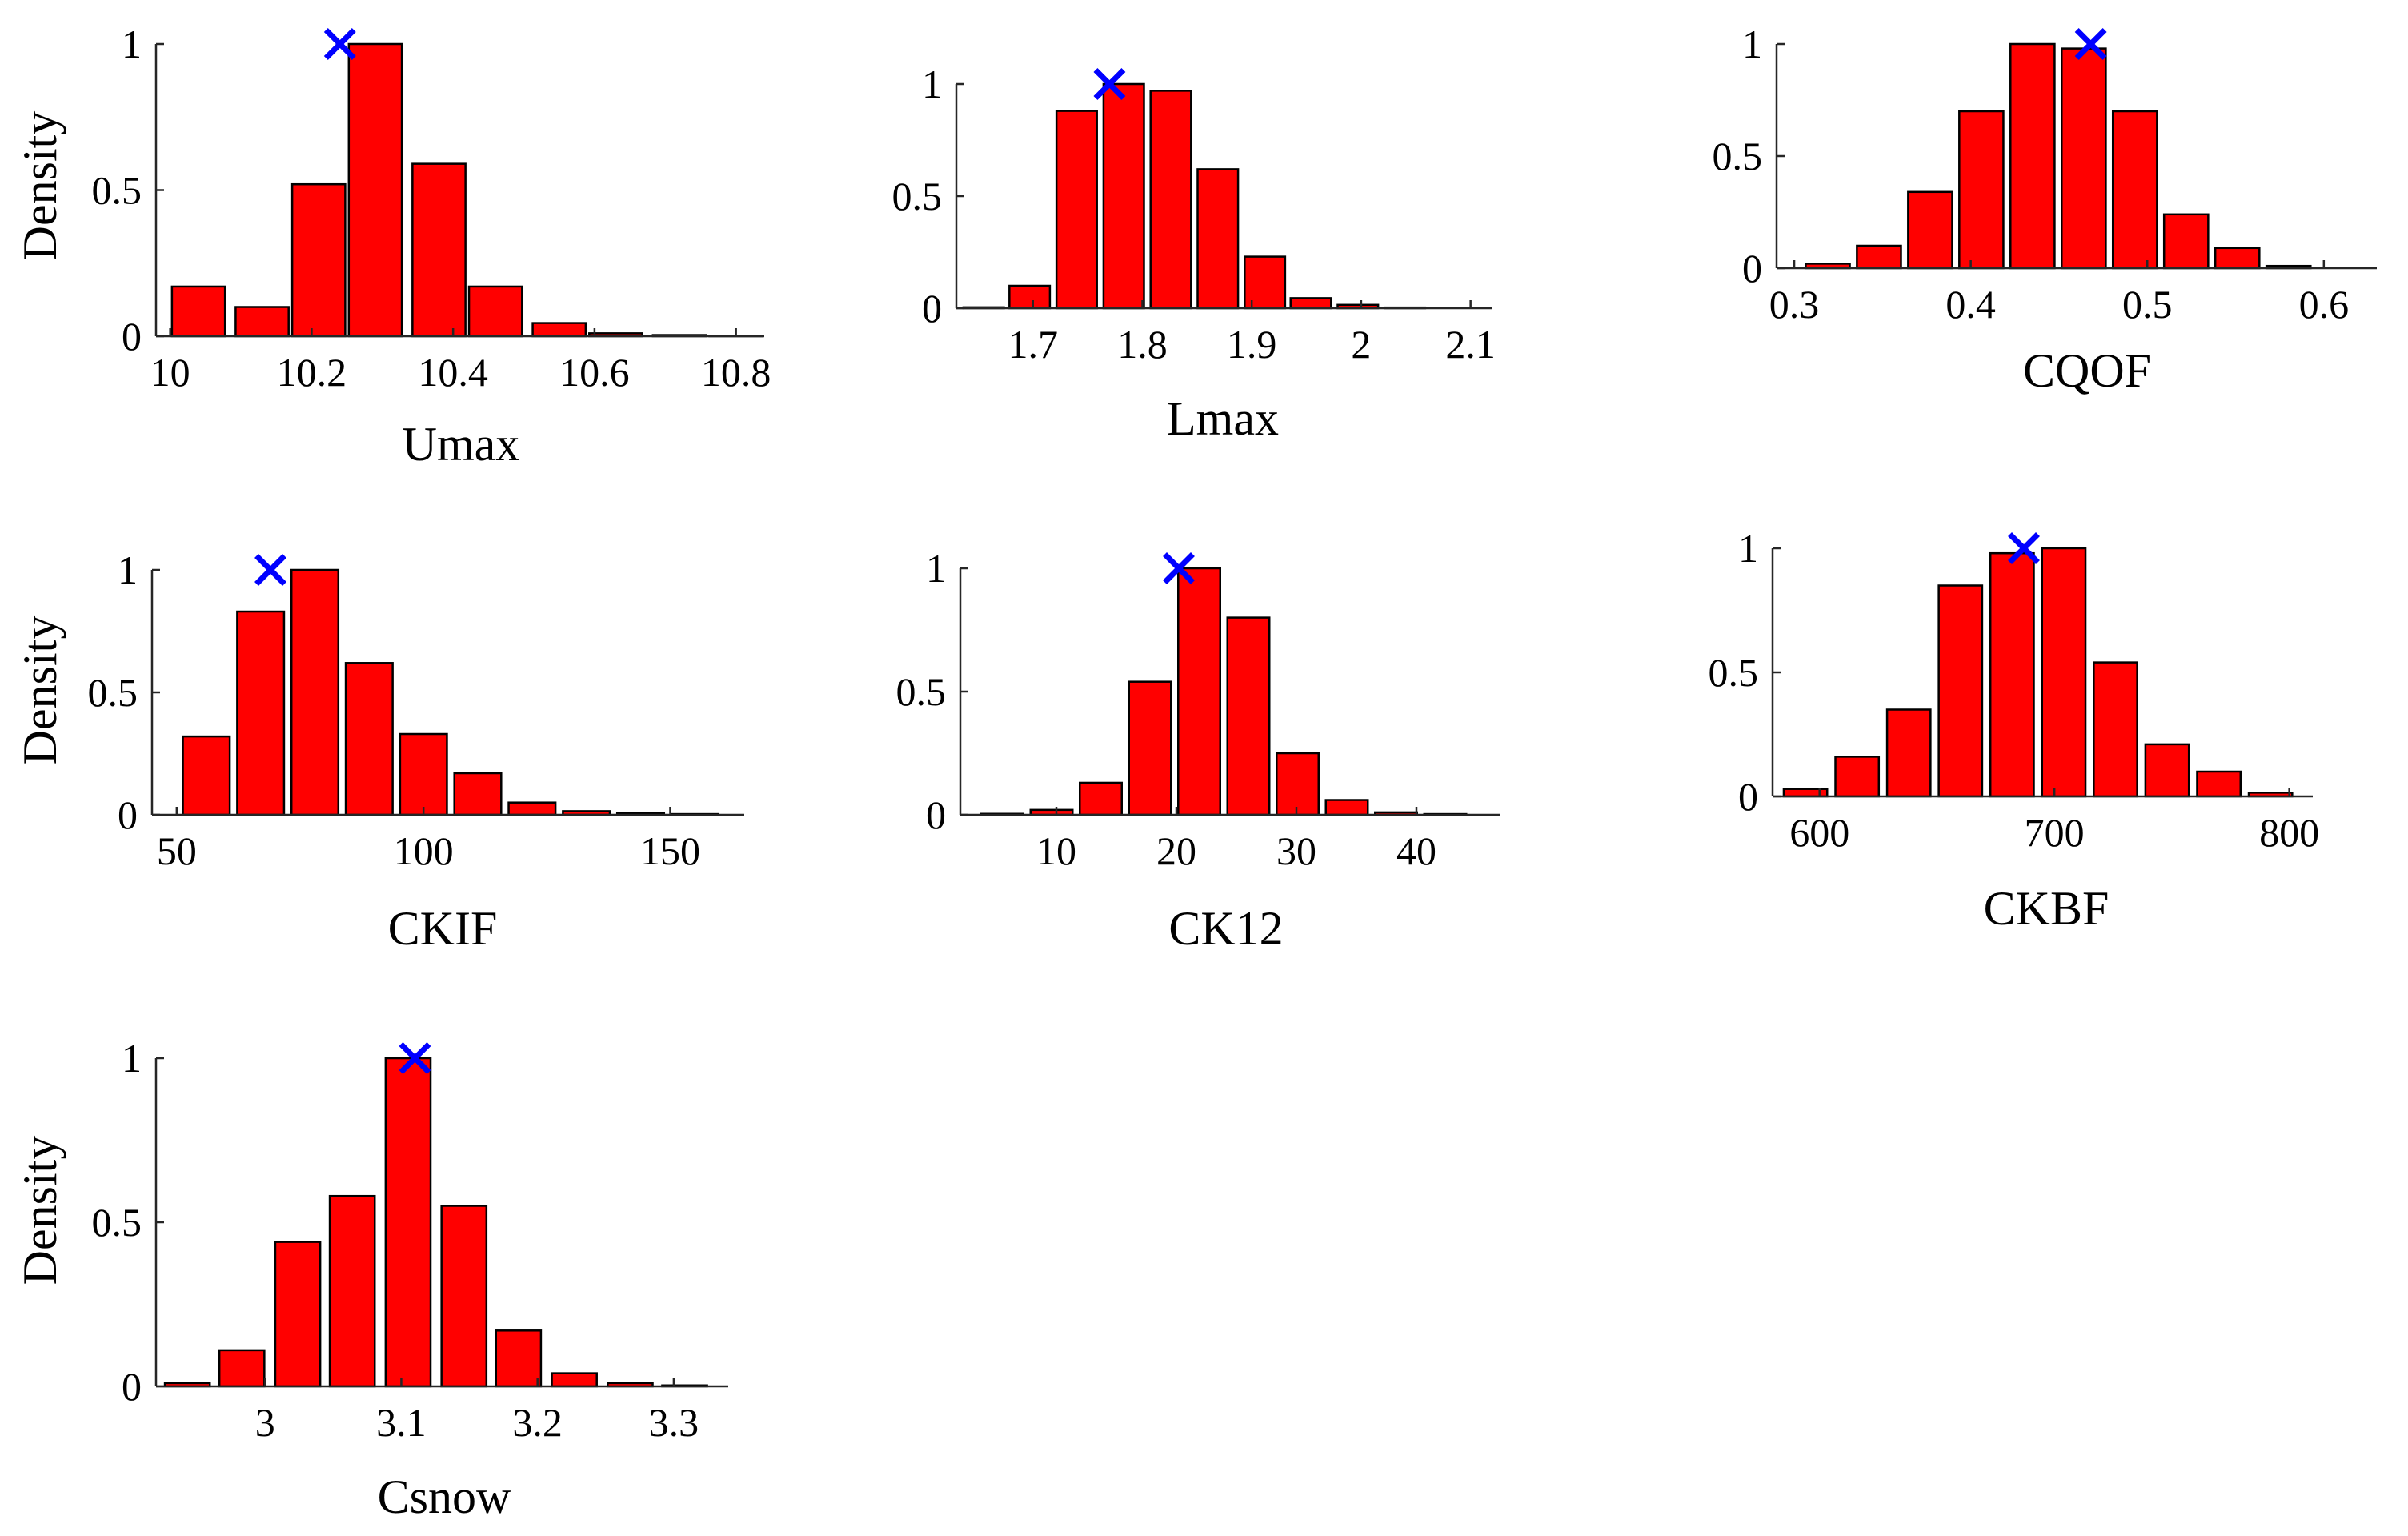  I want to click on xtick-label-csnow-1: 3.1, so click(401, 1422).